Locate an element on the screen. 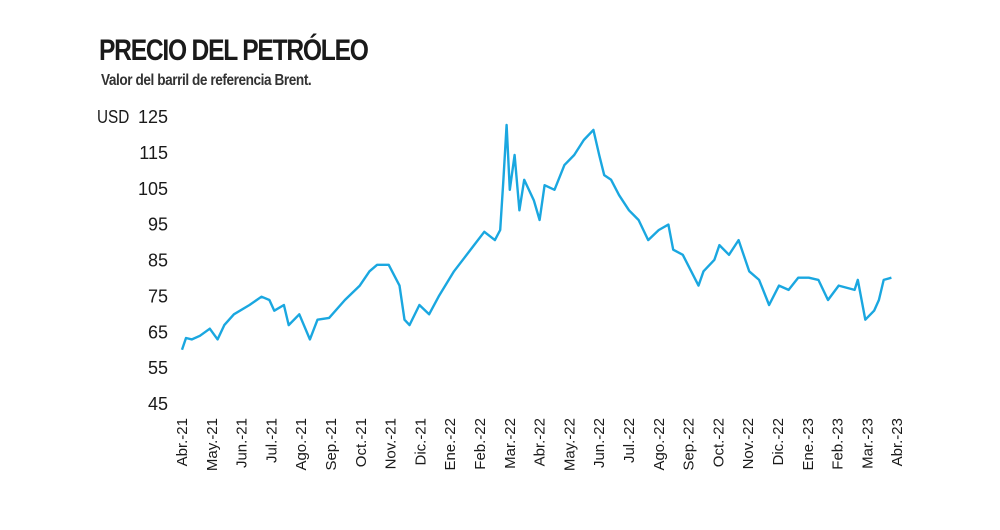 This screenshot has height=530, width=1000. x-tick-label: Ene.-22 is located at coordinates (450, 444).